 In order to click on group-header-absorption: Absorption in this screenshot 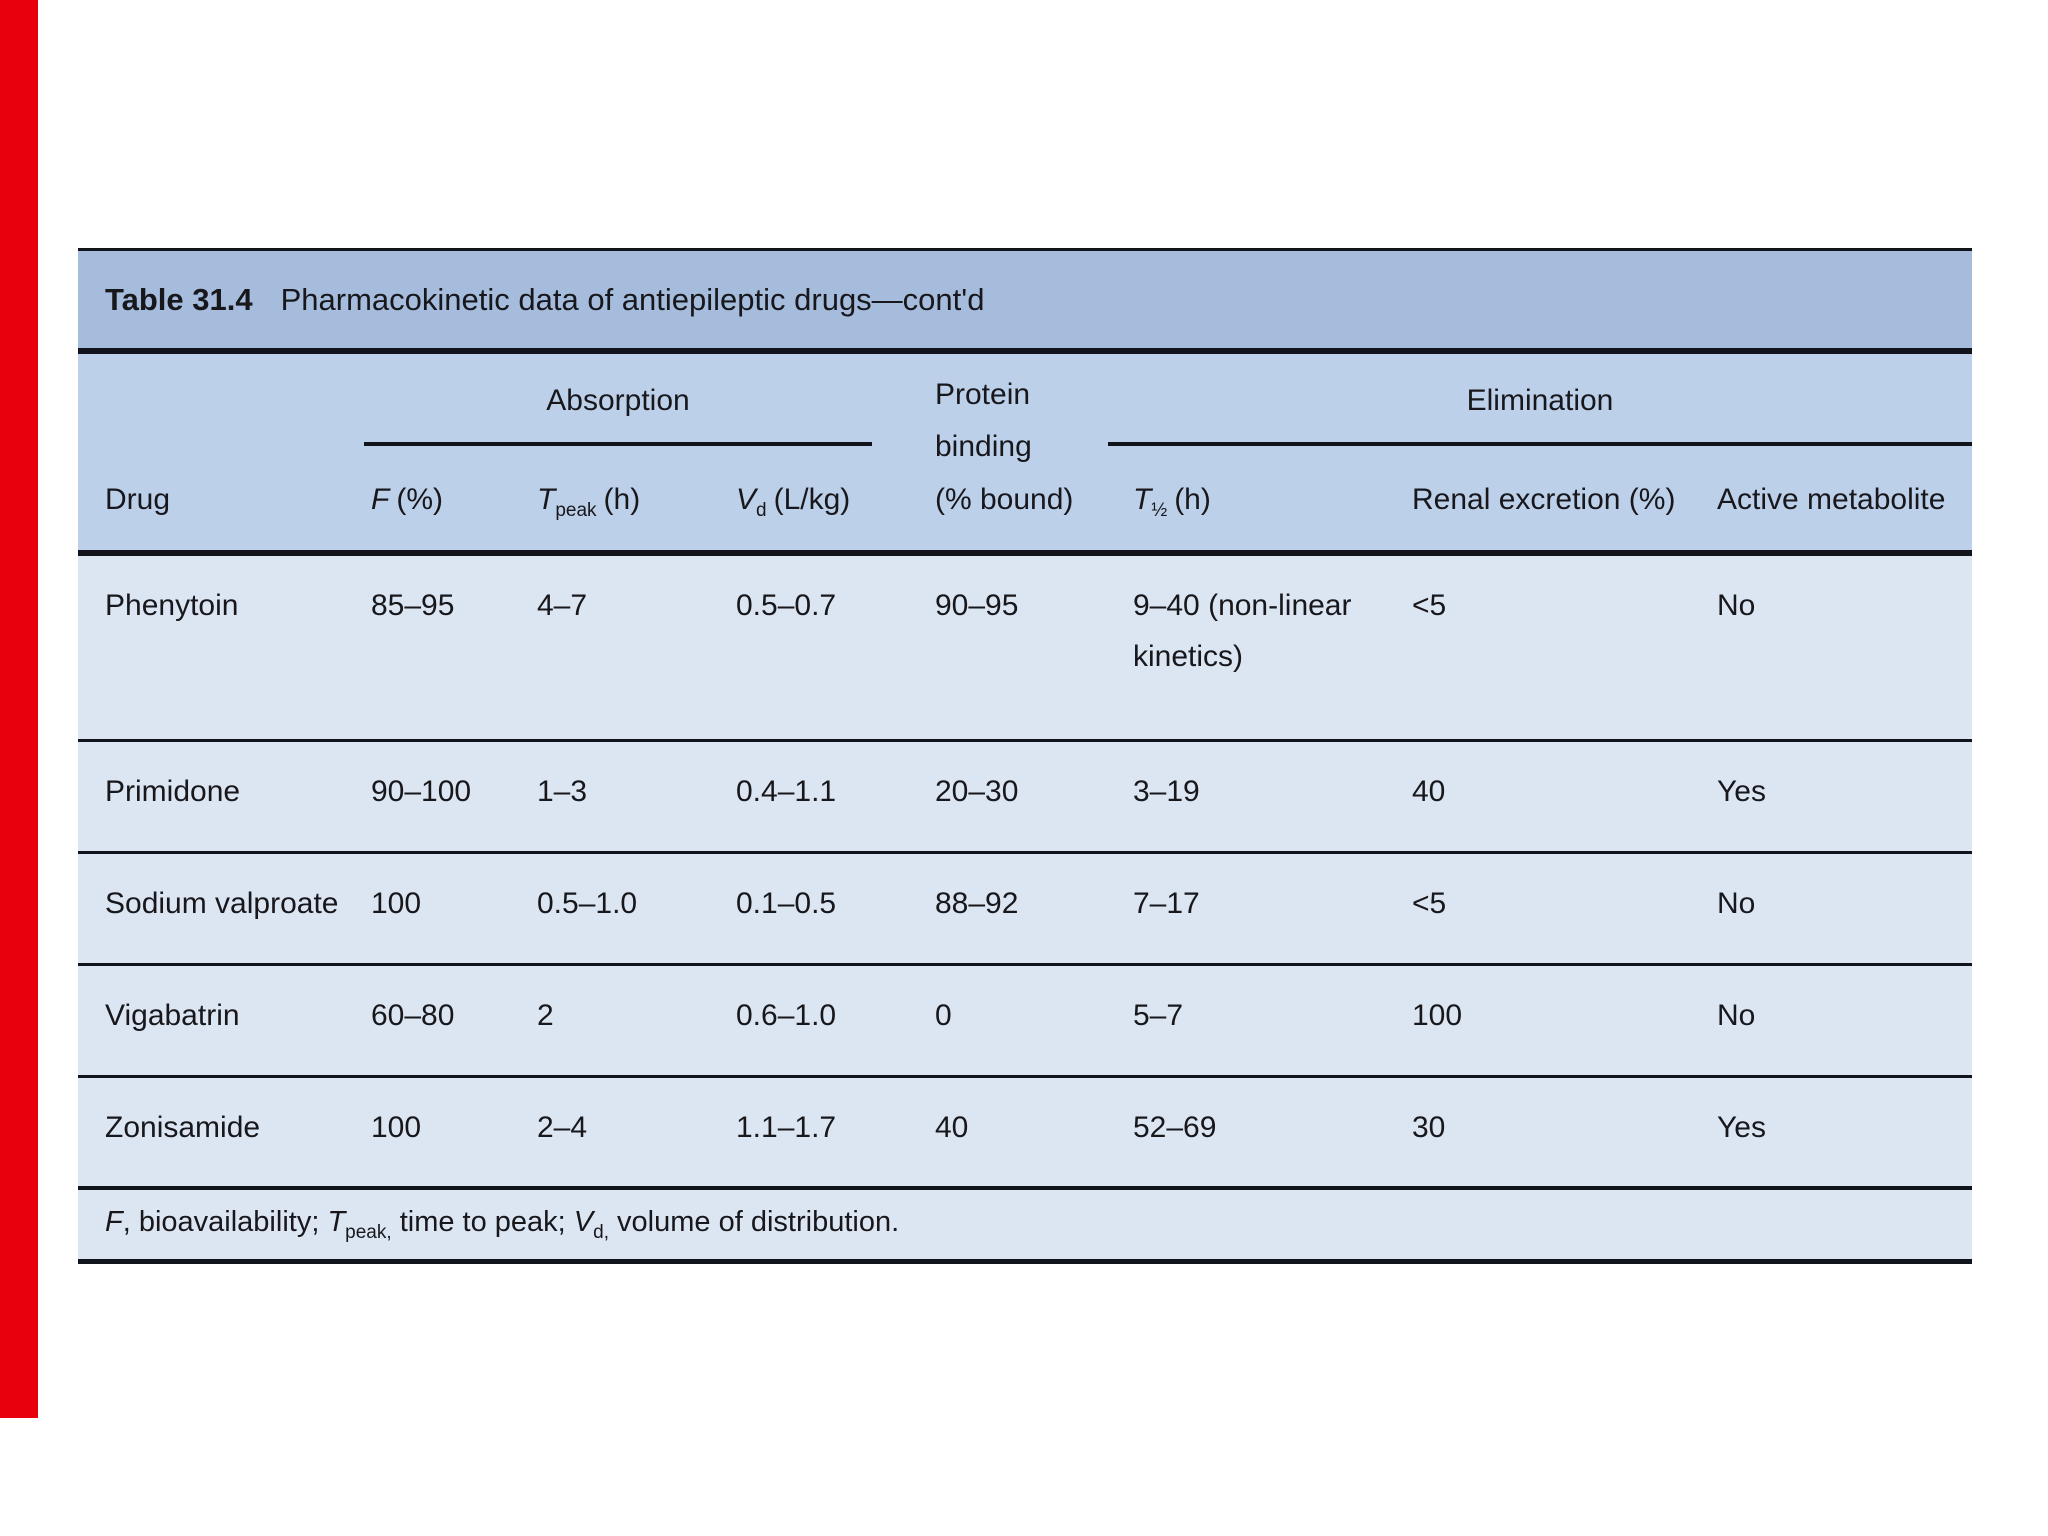, I will do `click(618, 400)`.